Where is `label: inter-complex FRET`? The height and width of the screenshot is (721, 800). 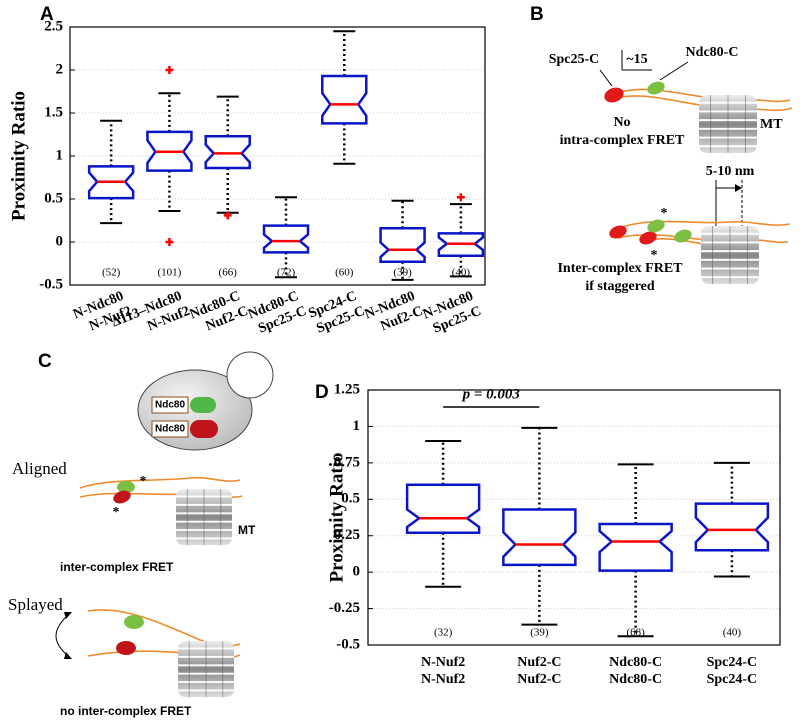 label: inter-complex FRET is located at coordinates (117, 567).